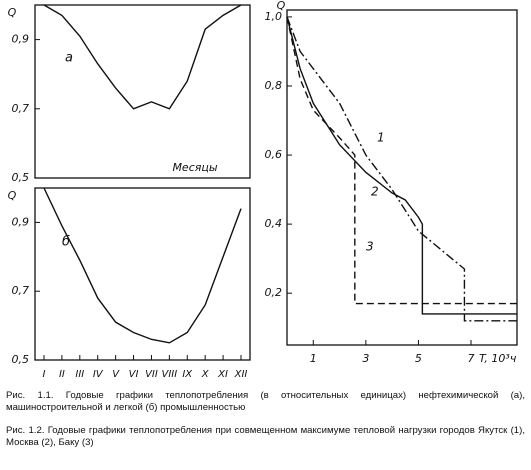  Describe the element at coordinates (274, 223) in the screenshot. I see `y-tick-label: 0,4` at that location.